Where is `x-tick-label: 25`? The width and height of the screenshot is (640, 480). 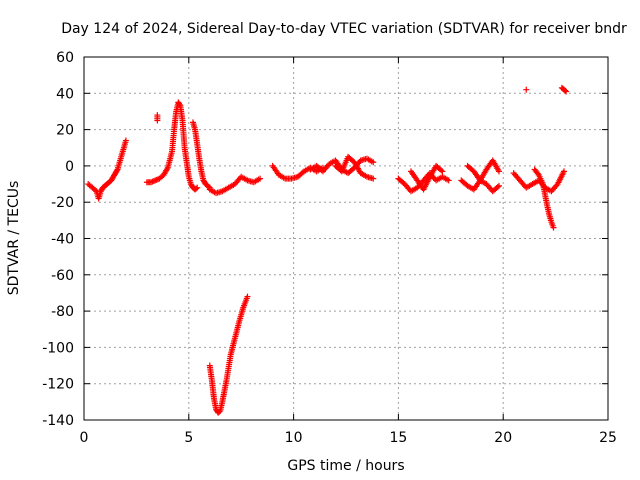 x-tick-label: 25 is located at coordinates (608, 438).